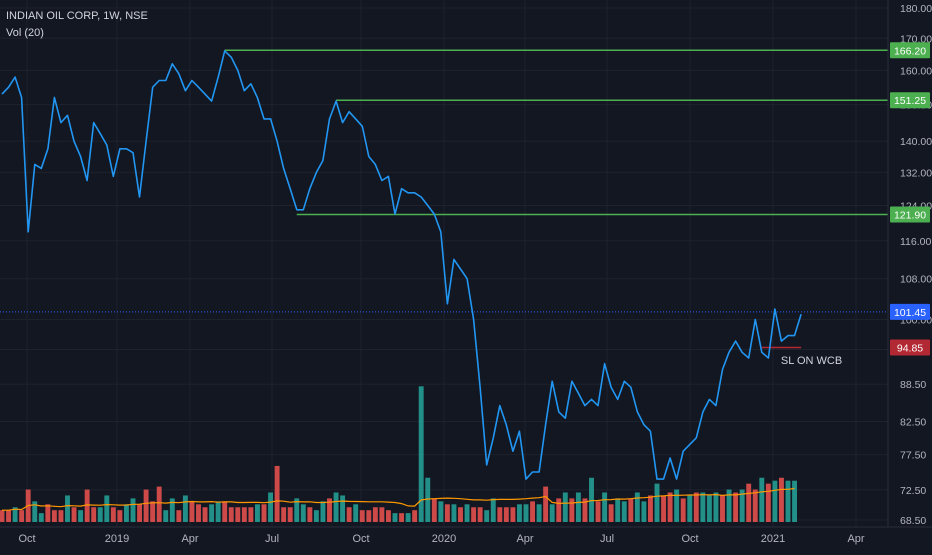  What do you see at coordinates (916, 9) in the screenshot?
I see `y-tick-label: 180.00` at bounding box center [916, 9].